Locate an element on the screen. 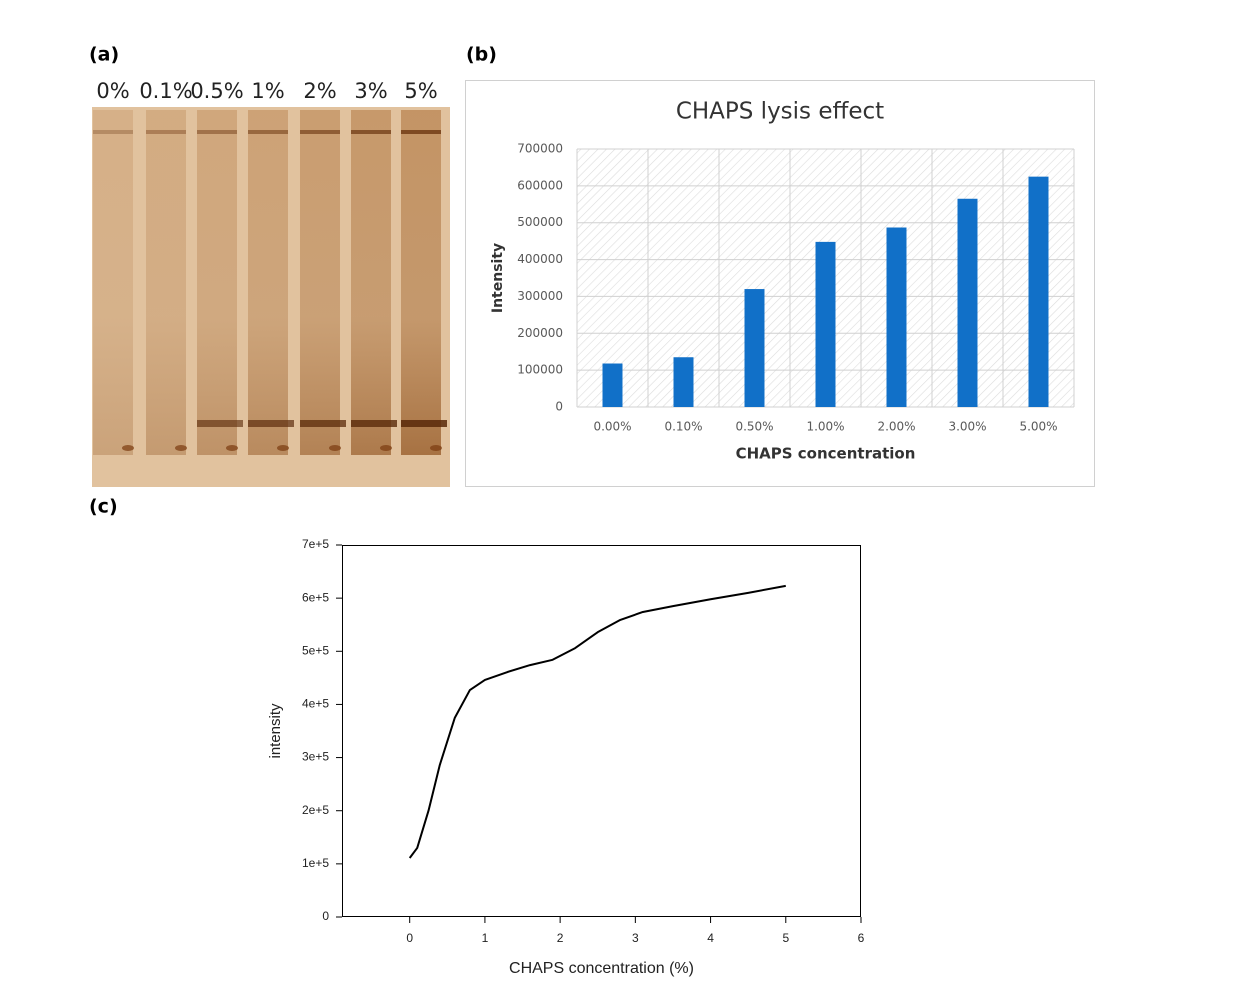 The height and width of the screenshot is (995, 1247). x-tick-label: 3.00% is located at coordinates (967, 427).